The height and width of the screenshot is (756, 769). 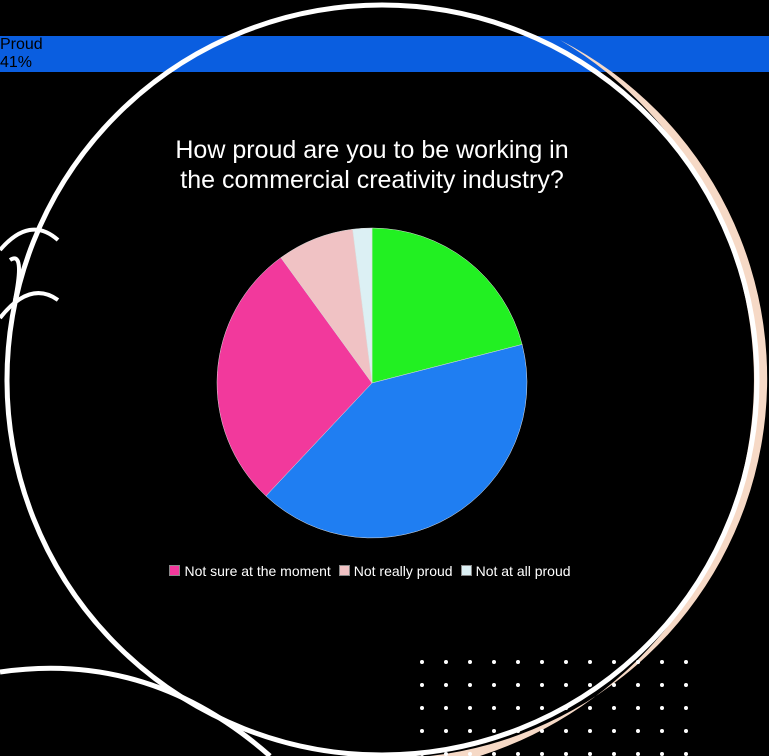 What do you see at coordinates (384, 18) in the screenshot?
I see `slice-label: Very proud 21%` at bounding box center [384, 18].